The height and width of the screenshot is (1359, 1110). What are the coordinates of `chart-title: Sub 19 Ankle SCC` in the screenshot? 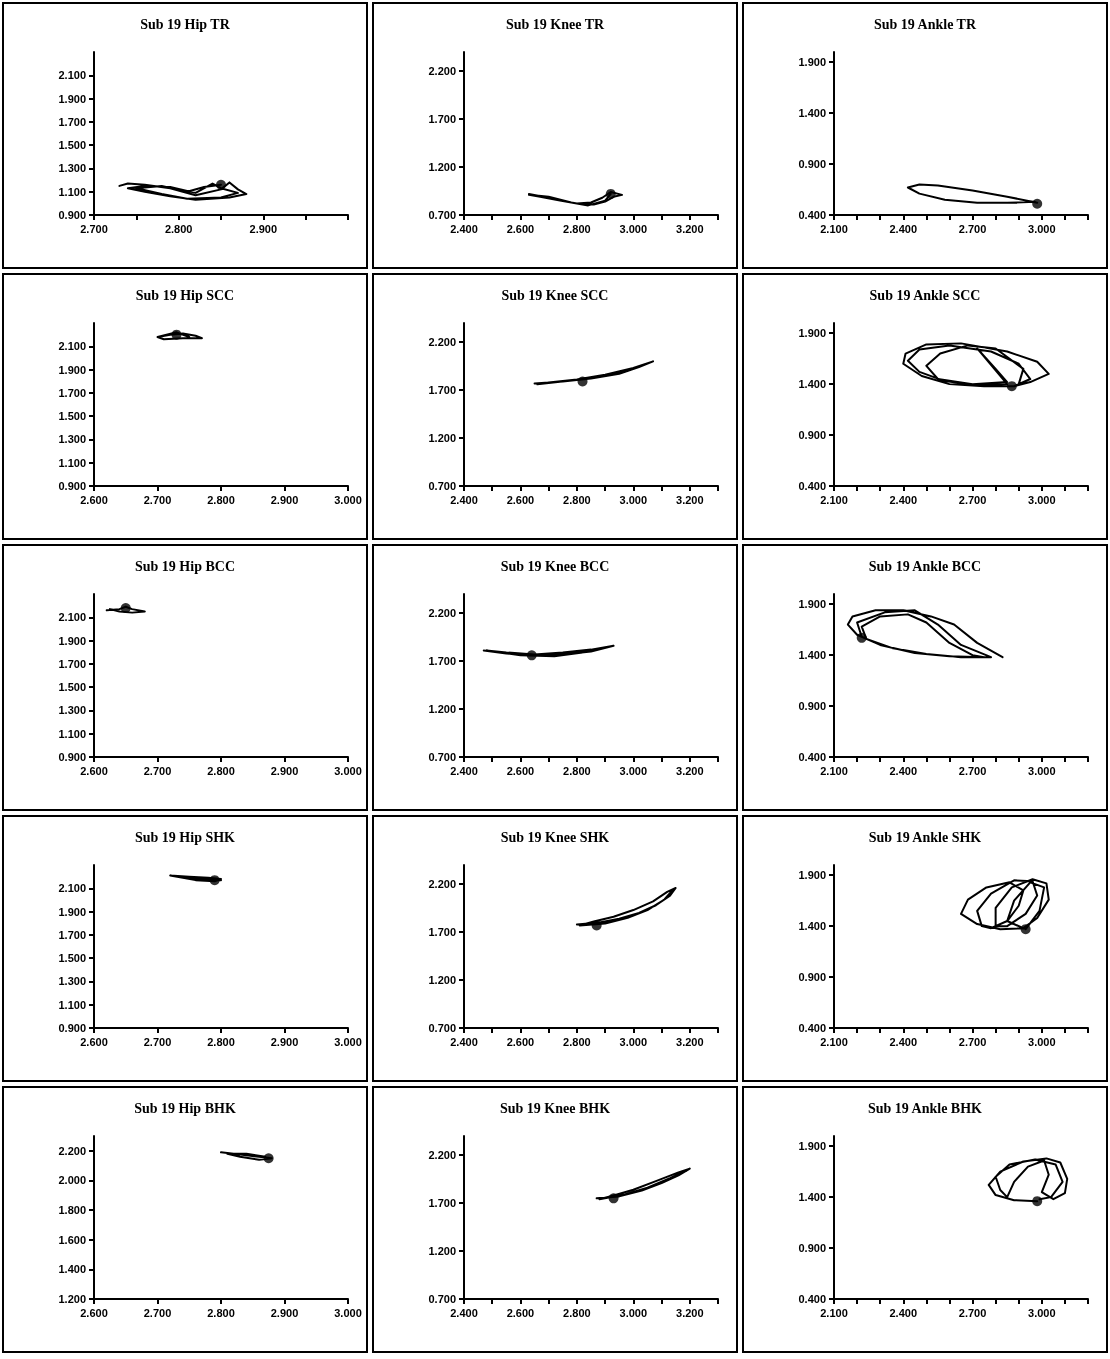 It's located at (925, 295).